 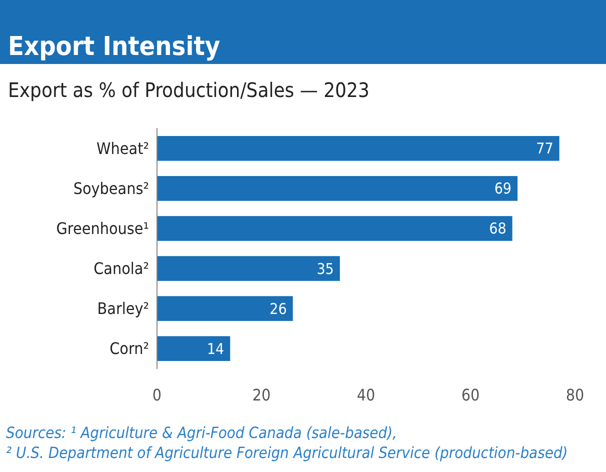 What do you see at coordinates (470, 395) in the screenshot?
I see `x-tick-label: 60` at bounding box center [470, 395].